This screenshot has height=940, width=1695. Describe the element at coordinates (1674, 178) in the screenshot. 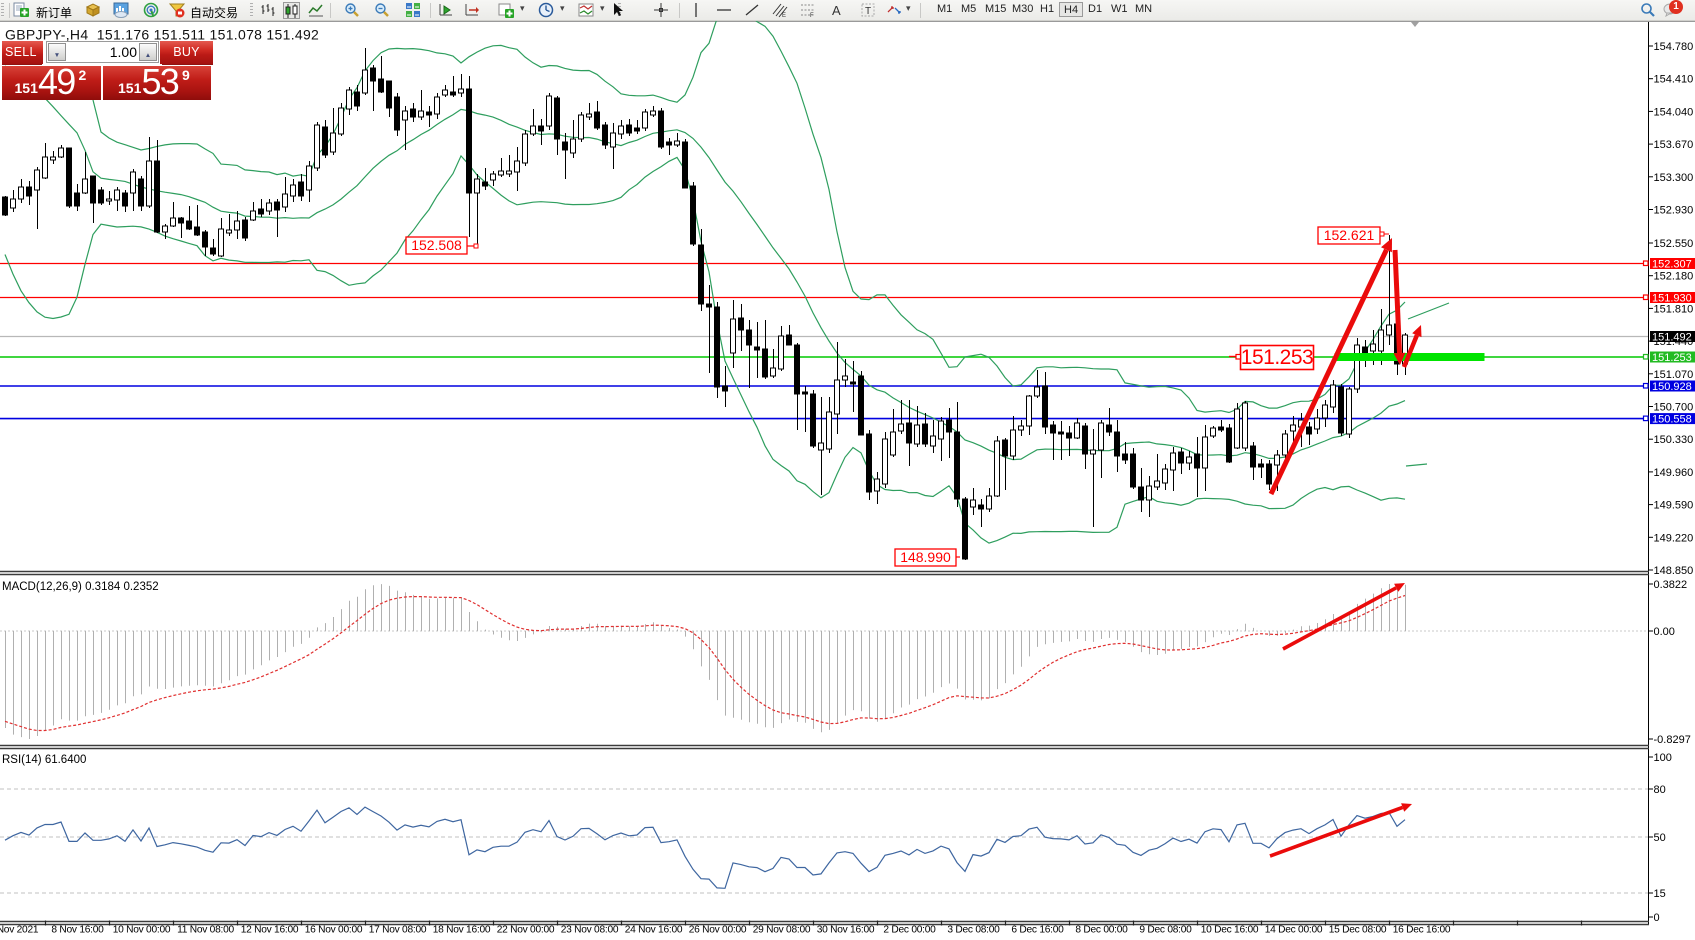

I see `svg-text: 153.300` at that location.